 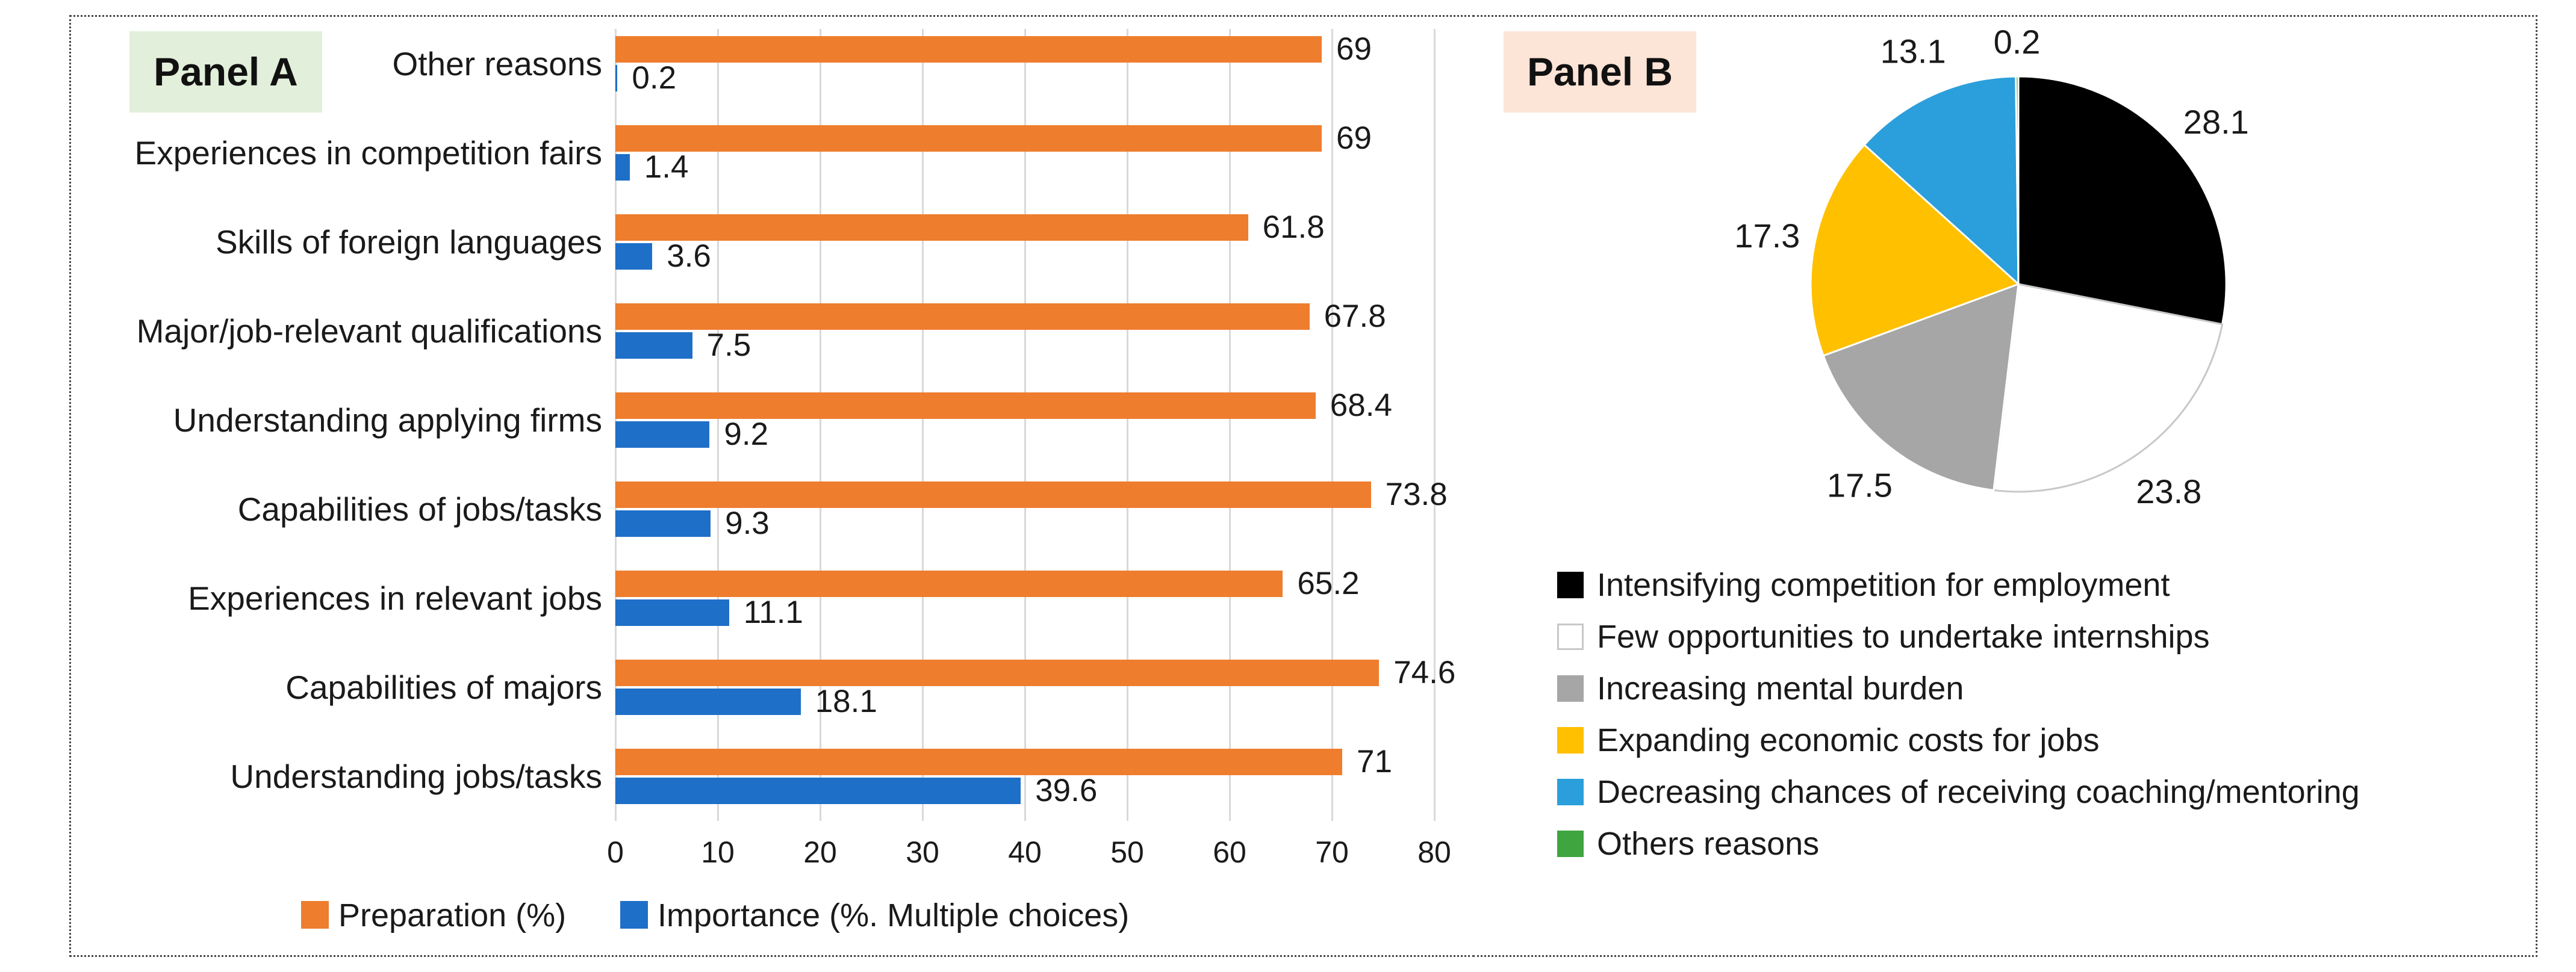 I want to click on pie-value-label: 23.8, so click(x=2169, y=491).